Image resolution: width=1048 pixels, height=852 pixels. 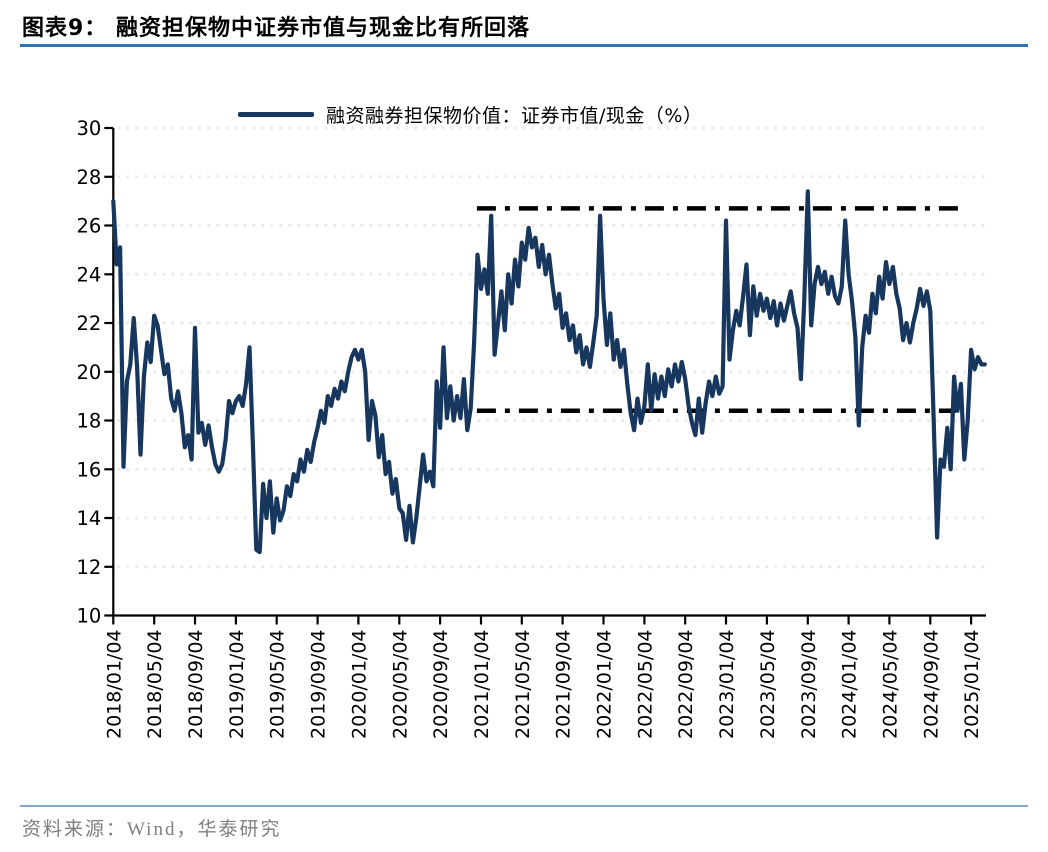 What do you see at coordinates (686, 685) in the screenshot?
I see `x-tick-label: 2022/09/04` at bounding box center [686, 685].